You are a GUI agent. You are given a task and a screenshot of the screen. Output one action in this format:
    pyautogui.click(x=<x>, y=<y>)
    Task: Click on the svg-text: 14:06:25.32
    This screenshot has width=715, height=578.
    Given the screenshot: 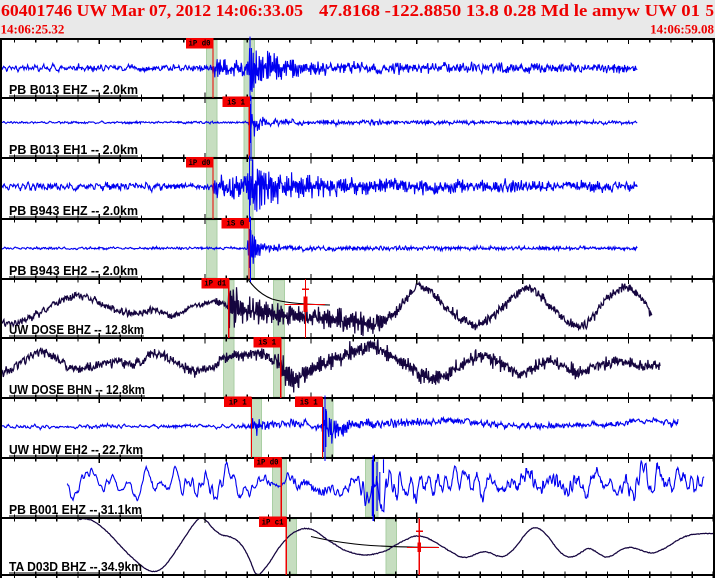 What is the action you would take?
    pyautogui.click(x=33, y=29)
    